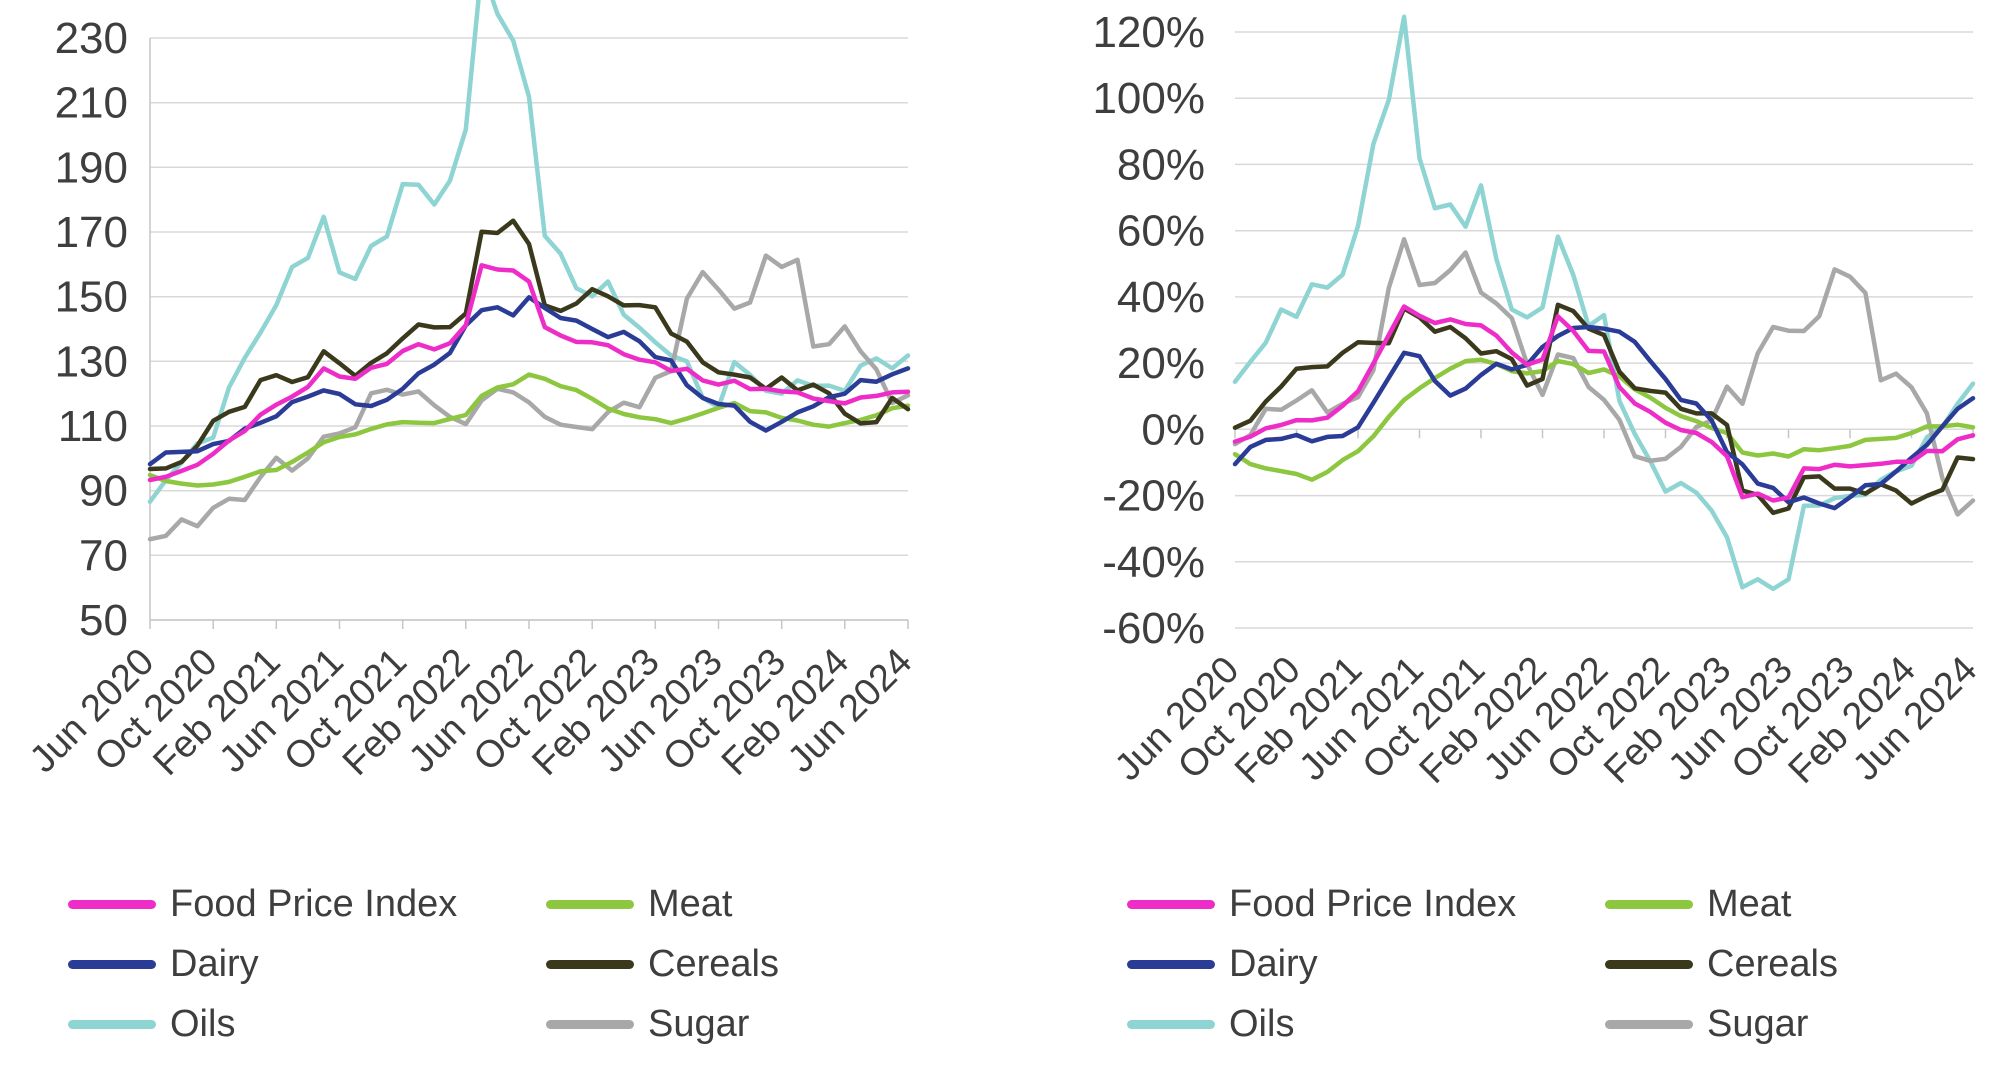  Describe the element at coordinates (1153, 562) in the screenshot. I see `y-axis-label: -40%` at that location.